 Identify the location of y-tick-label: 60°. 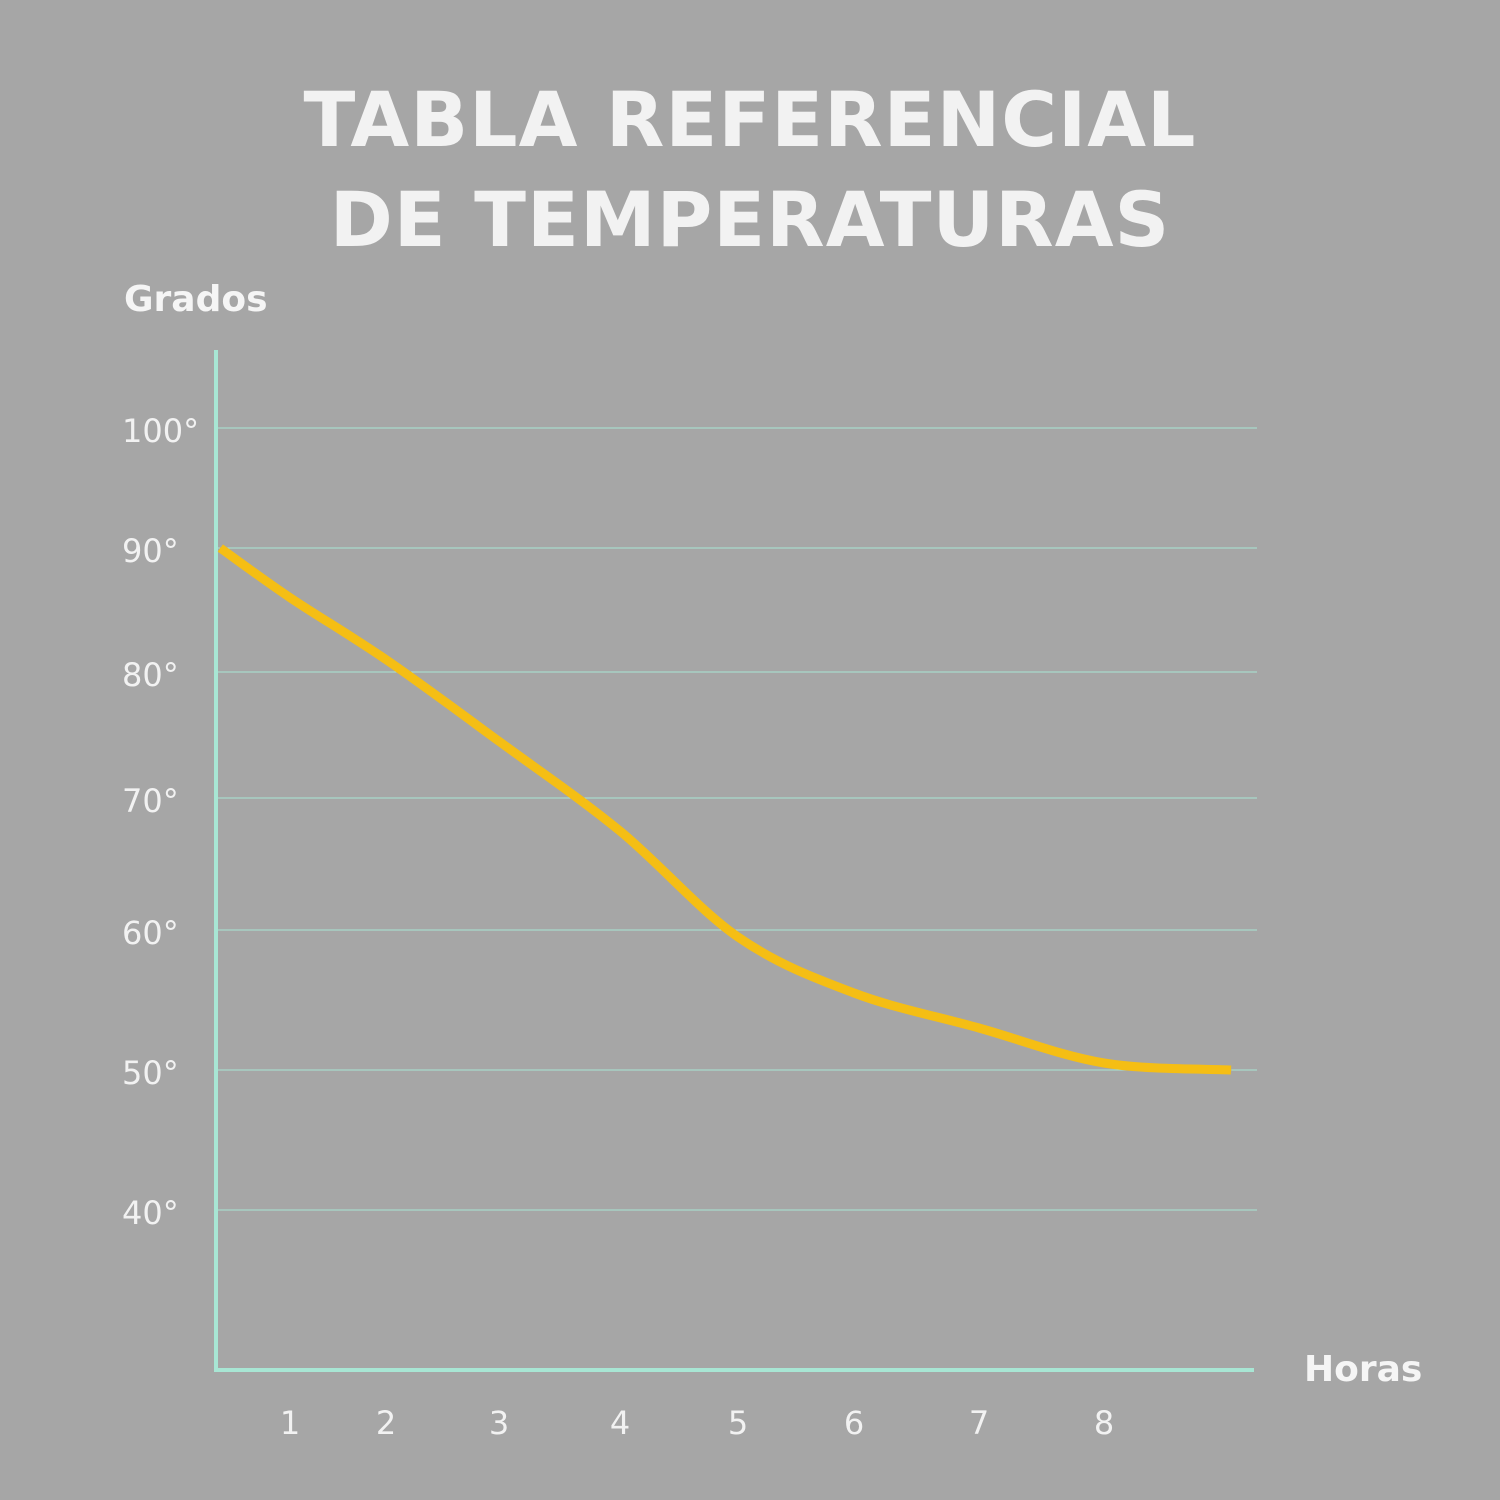
(150, 933).